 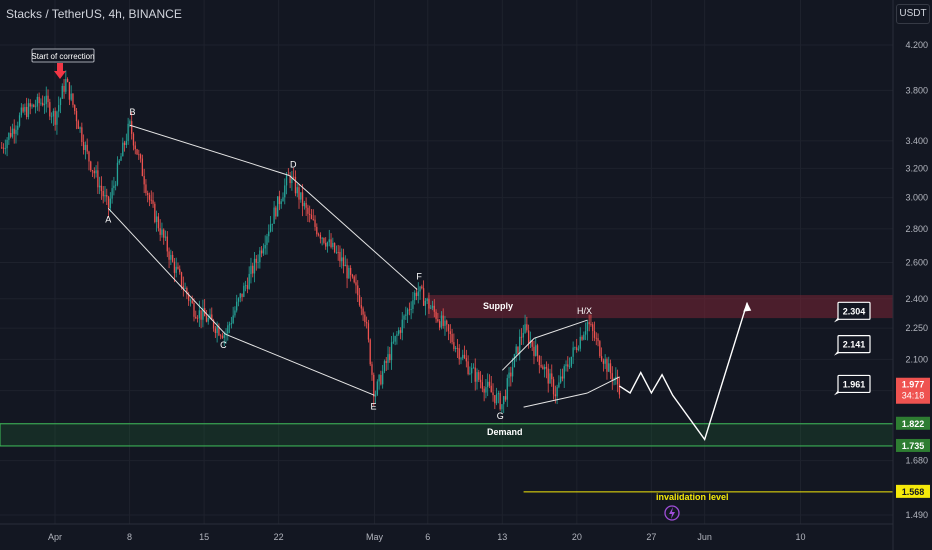 I want to click on lightning-bolt, so click(x=672, y=513).